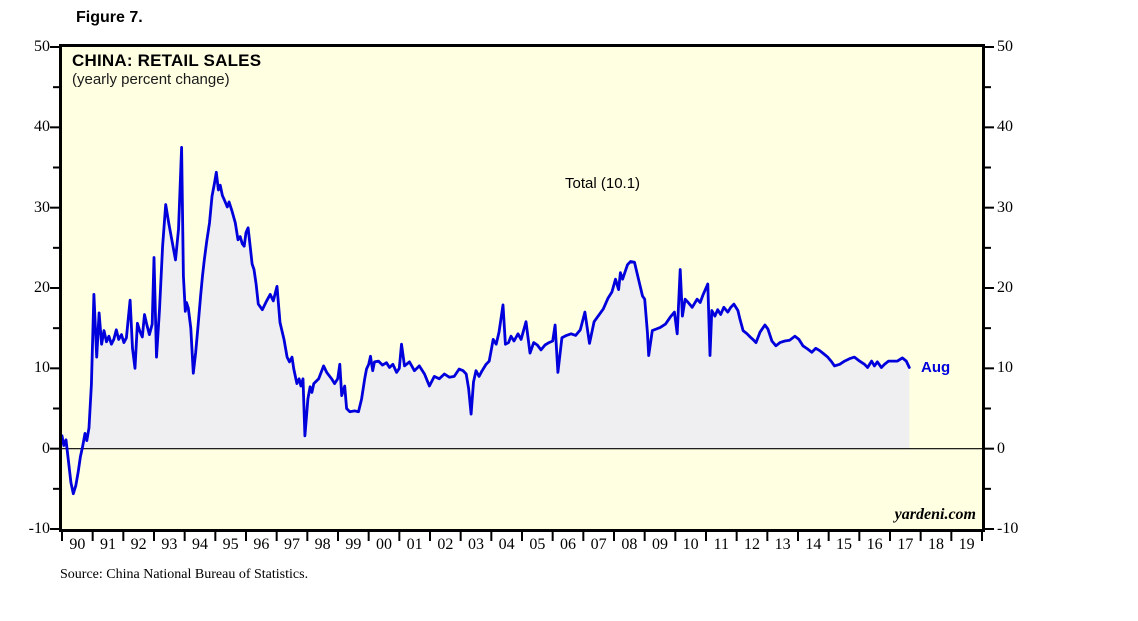  I want to click on watermark: yardeni.com, so click(935, 514).